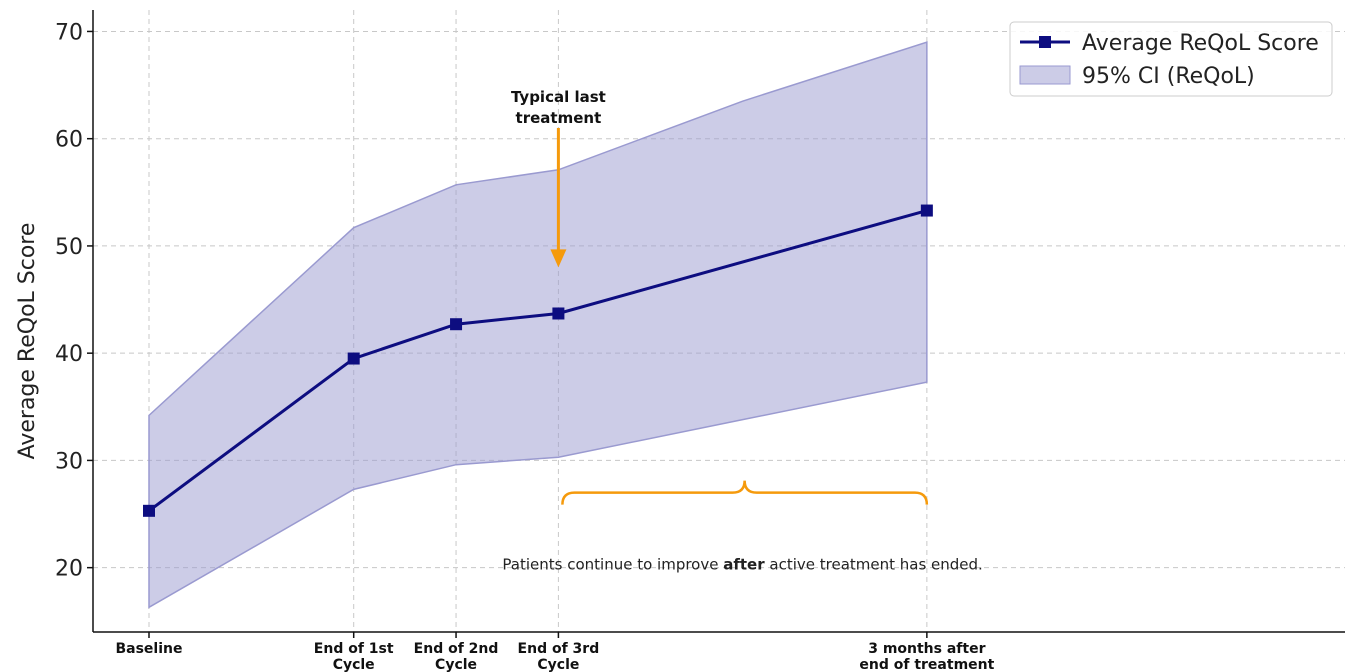  Describe the element at coordinates (1045, 42) in the screenshot. I see `legend-marker-swatch` at that location.